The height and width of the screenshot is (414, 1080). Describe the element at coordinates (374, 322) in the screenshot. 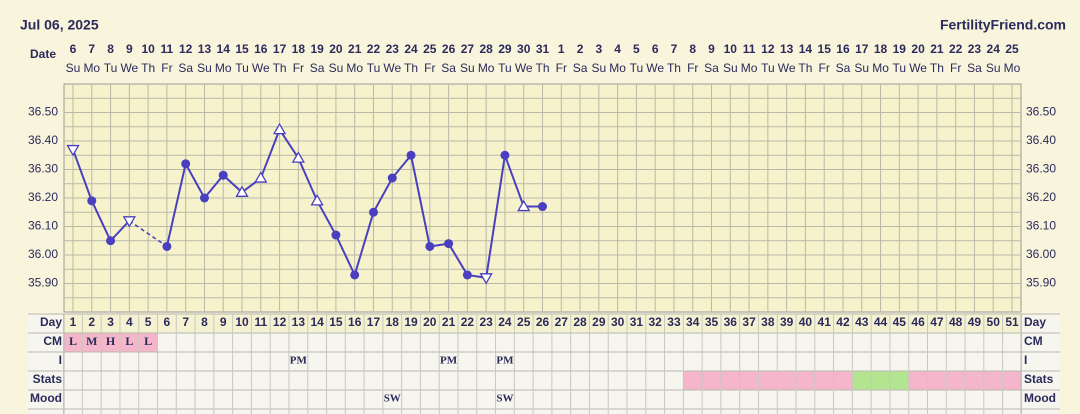

I see `day-number: 17` at that location.